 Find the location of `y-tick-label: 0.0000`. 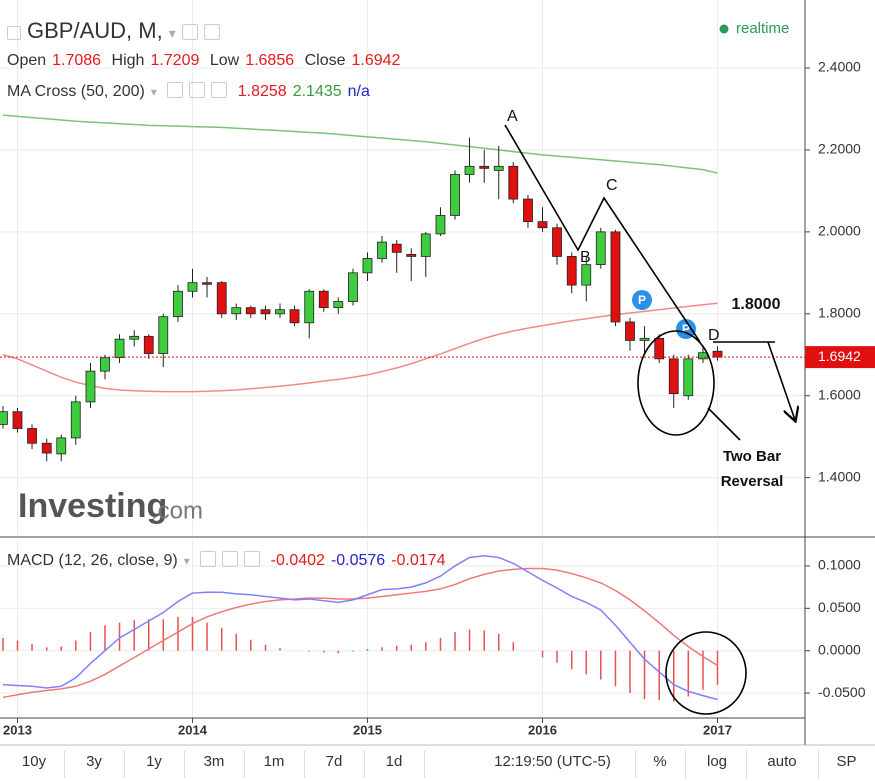

y-tick-label: 0.0000 is located at coordinates (839, 649).